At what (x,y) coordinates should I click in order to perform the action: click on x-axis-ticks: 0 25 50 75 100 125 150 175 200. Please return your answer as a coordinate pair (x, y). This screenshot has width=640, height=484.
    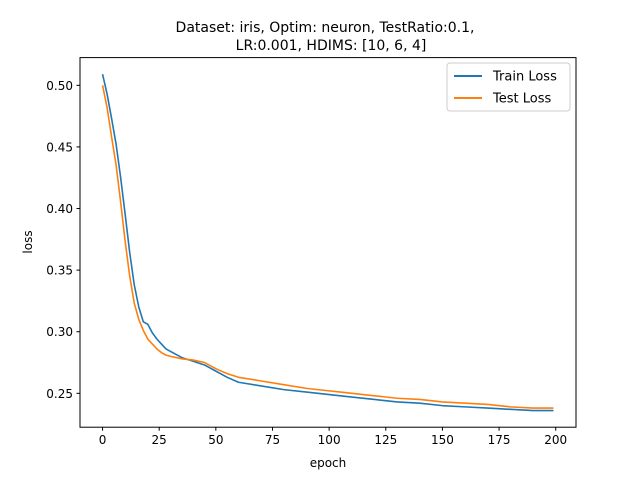
    Looking at the image, I should click on (333, 437).